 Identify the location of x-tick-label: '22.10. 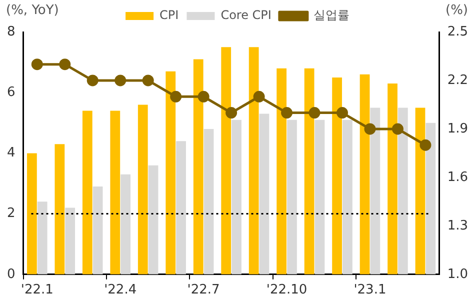
(287, 290).